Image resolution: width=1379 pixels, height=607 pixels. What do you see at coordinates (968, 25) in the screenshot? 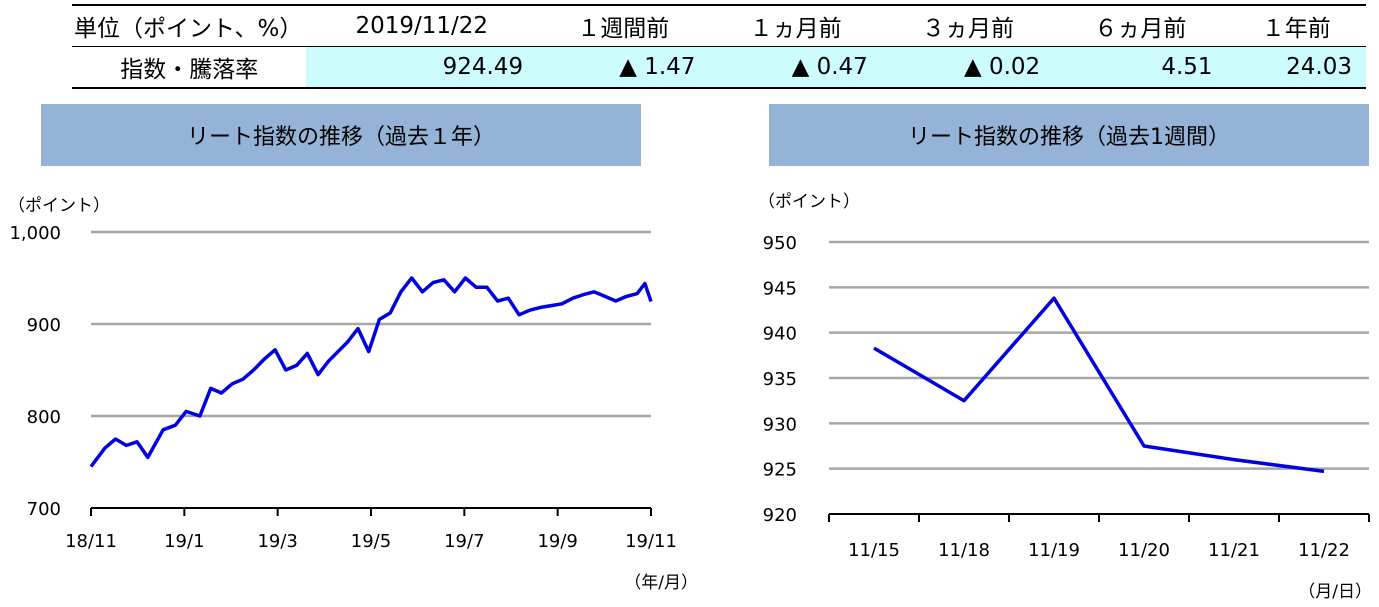
I see `header-3month: ３ヵ月前` at bounding box center [968, 25].